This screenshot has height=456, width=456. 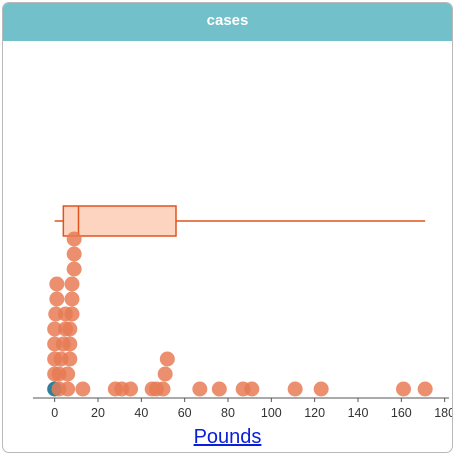 I want to click on x-tick-label: 180, so click(x=443, y=413).